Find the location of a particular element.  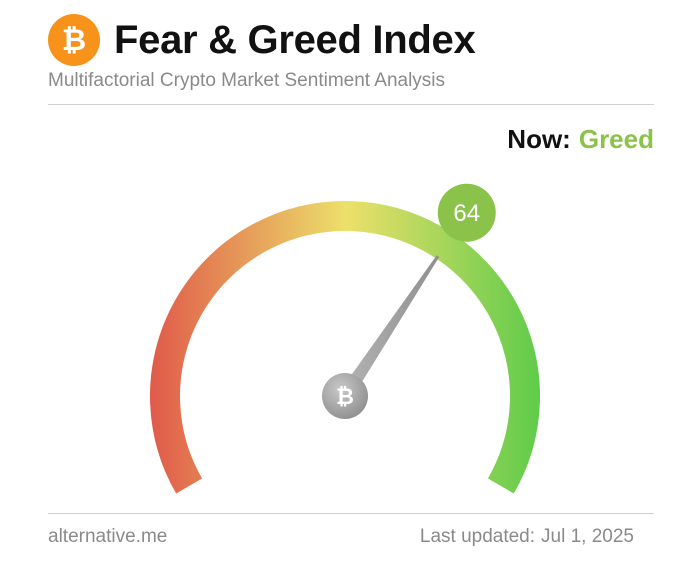

last-updated: Last updated: Jul 1, 2025 is located at coordinates (527, 537).